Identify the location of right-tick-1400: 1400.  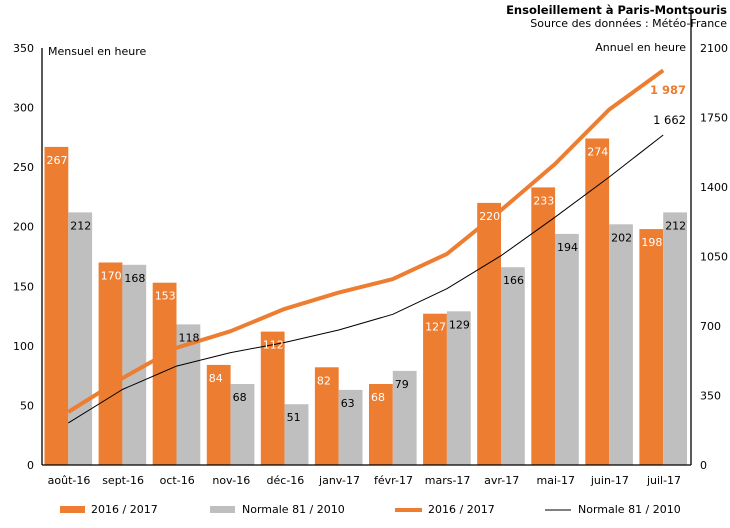
(714, 187).